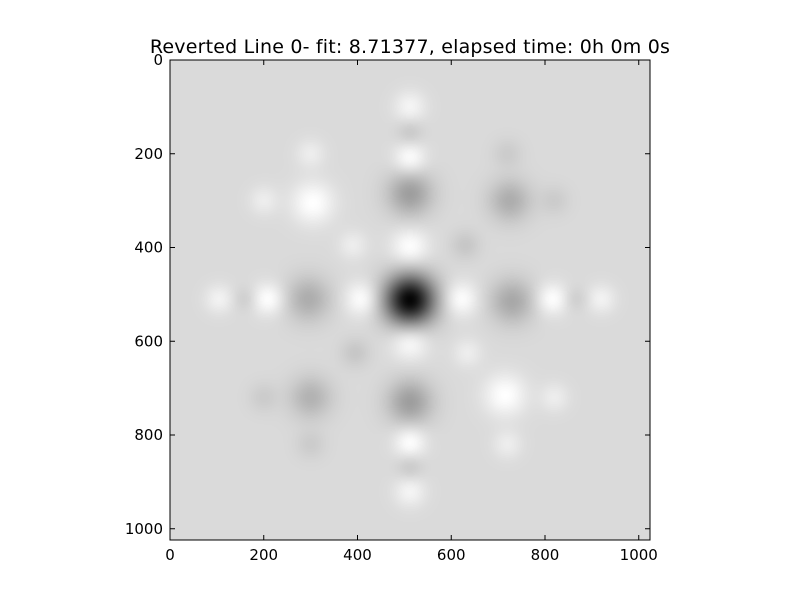 This screenshot has width=800, height=600. Describe the element at coordinates (148, 248) in the screenshot. I see `y-tick-label: 400` at that location.